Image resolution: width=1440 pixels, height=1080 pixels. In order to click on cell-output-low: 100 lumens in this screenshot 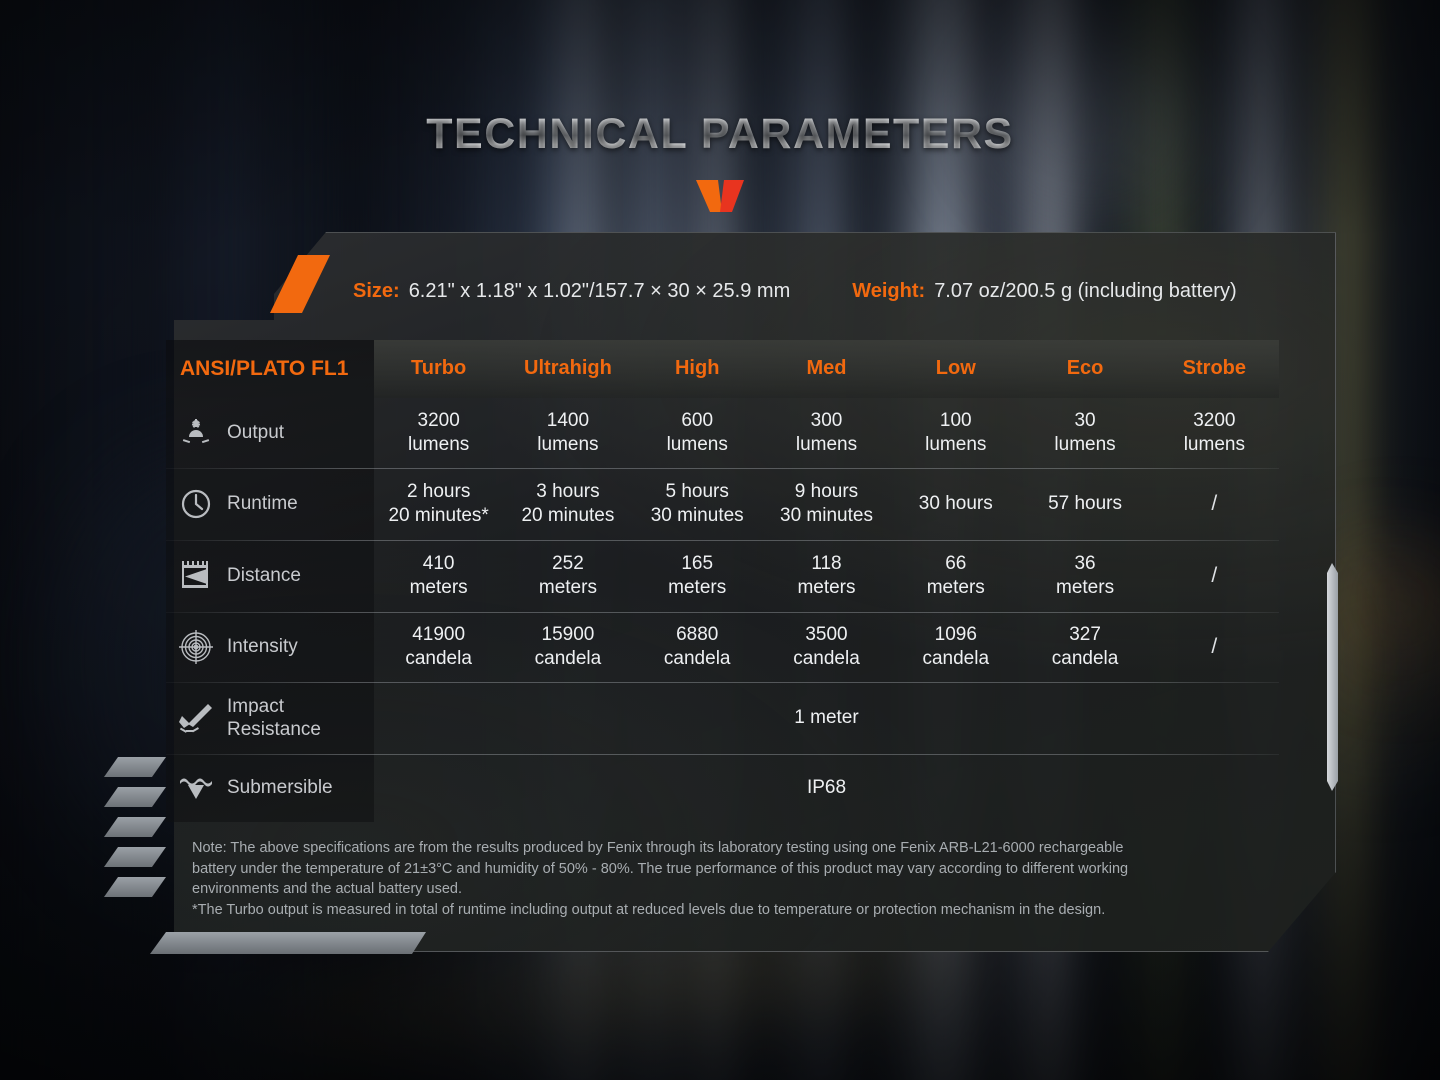, I will do `click(955, 433)`.